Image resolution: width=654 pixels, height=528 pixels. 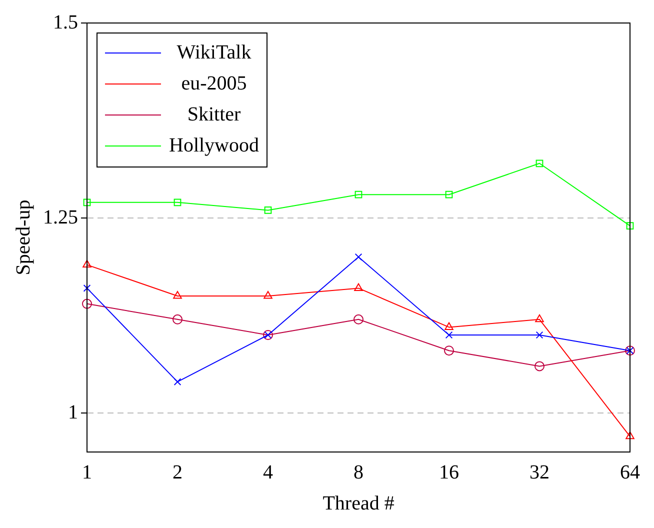 What do you see at coordinates (60, 217) in the screenshot?
I see `y-tick-label: 1.25` at bounding box center [60, 217].